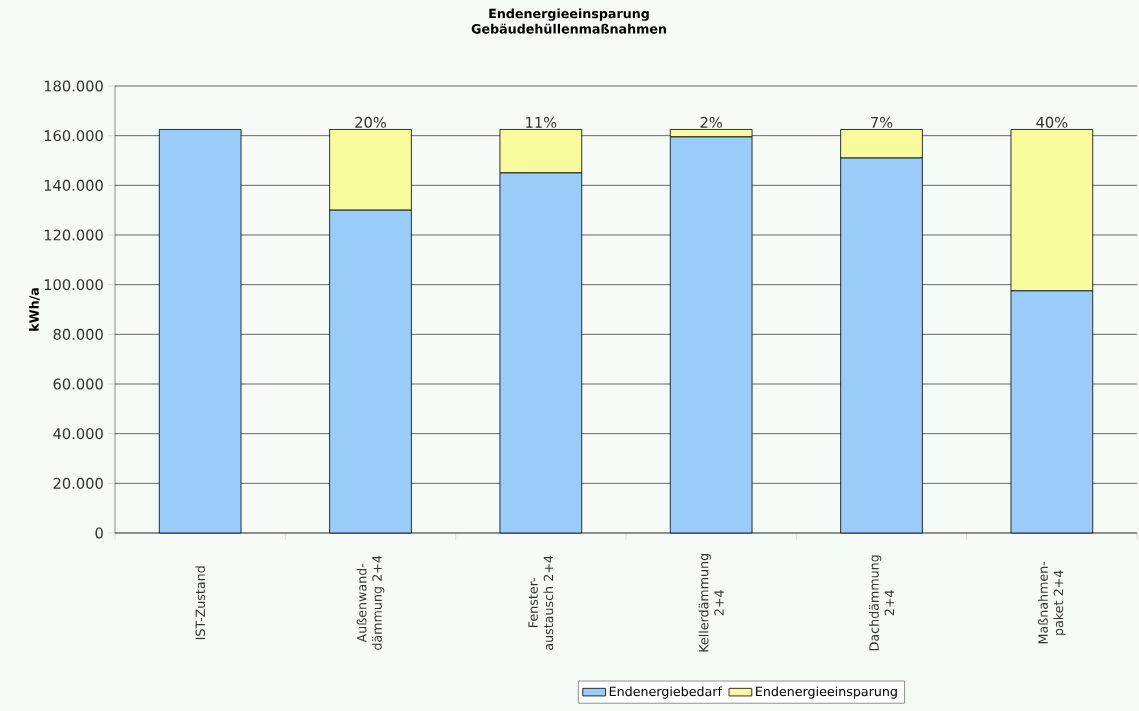 The image size is (1139, 711). I want to click on y-tick-label: 140.000, so click(73, 185).